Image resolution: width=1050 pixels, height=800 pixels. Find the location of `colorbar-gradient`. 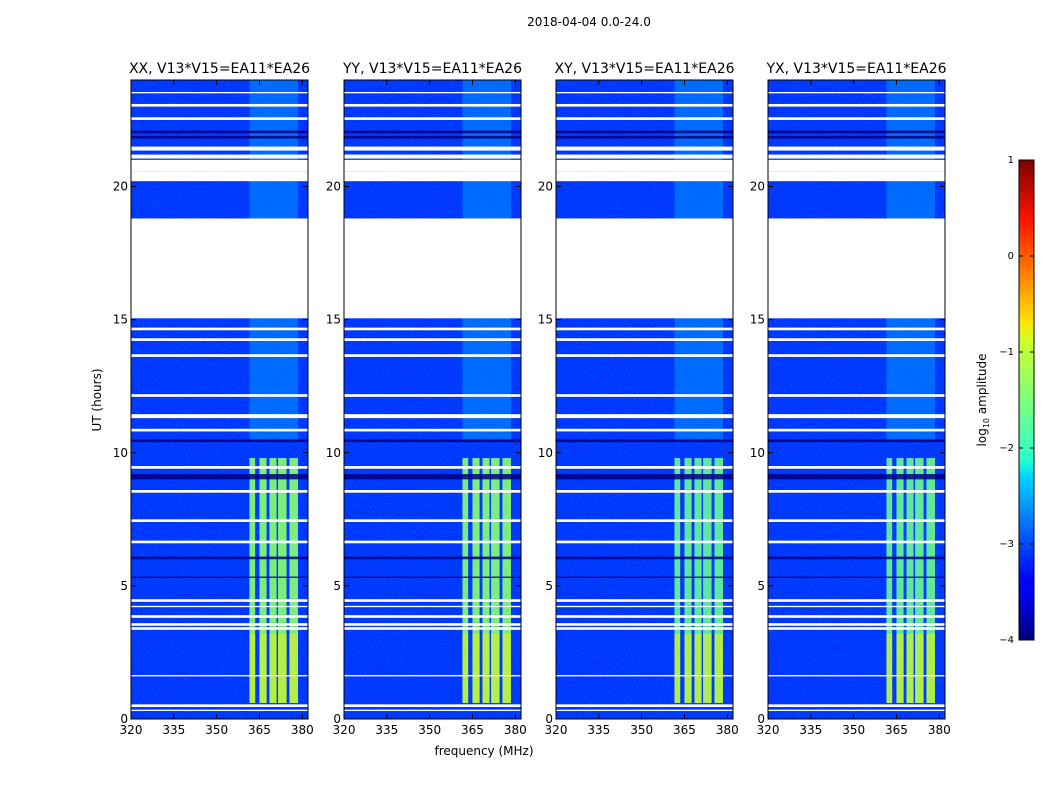

colorbar-gradient is located at coordinates (1026, 400).